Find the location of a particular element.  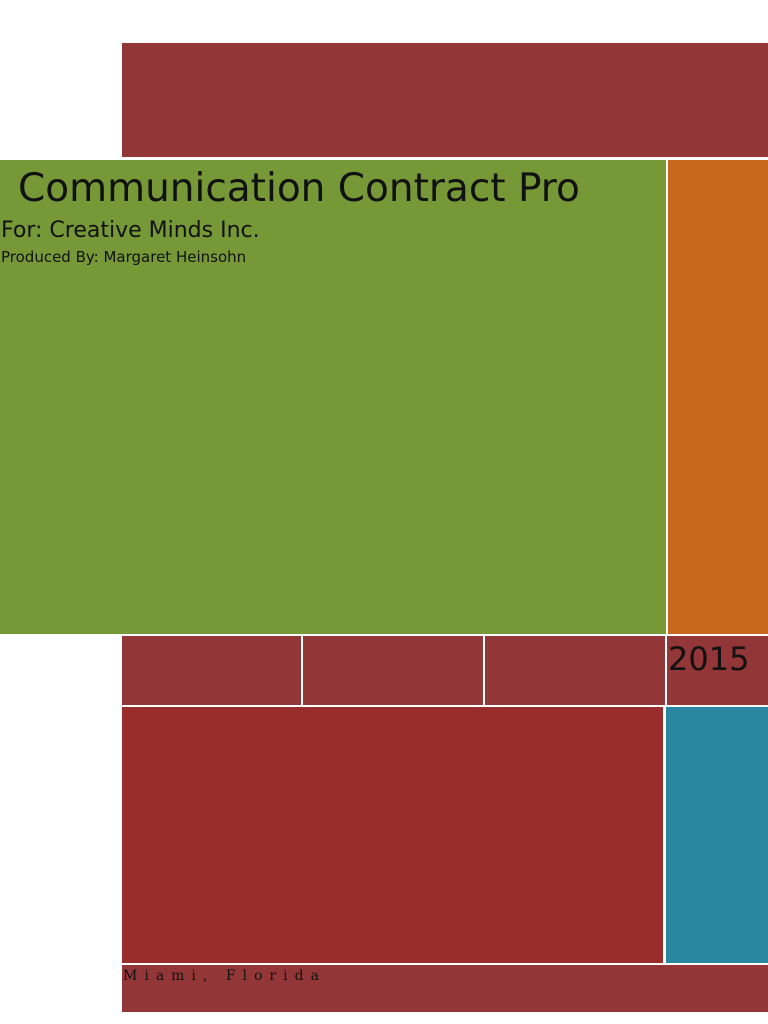

document-location: Miami, Florida is located at coordinates (224, 976).